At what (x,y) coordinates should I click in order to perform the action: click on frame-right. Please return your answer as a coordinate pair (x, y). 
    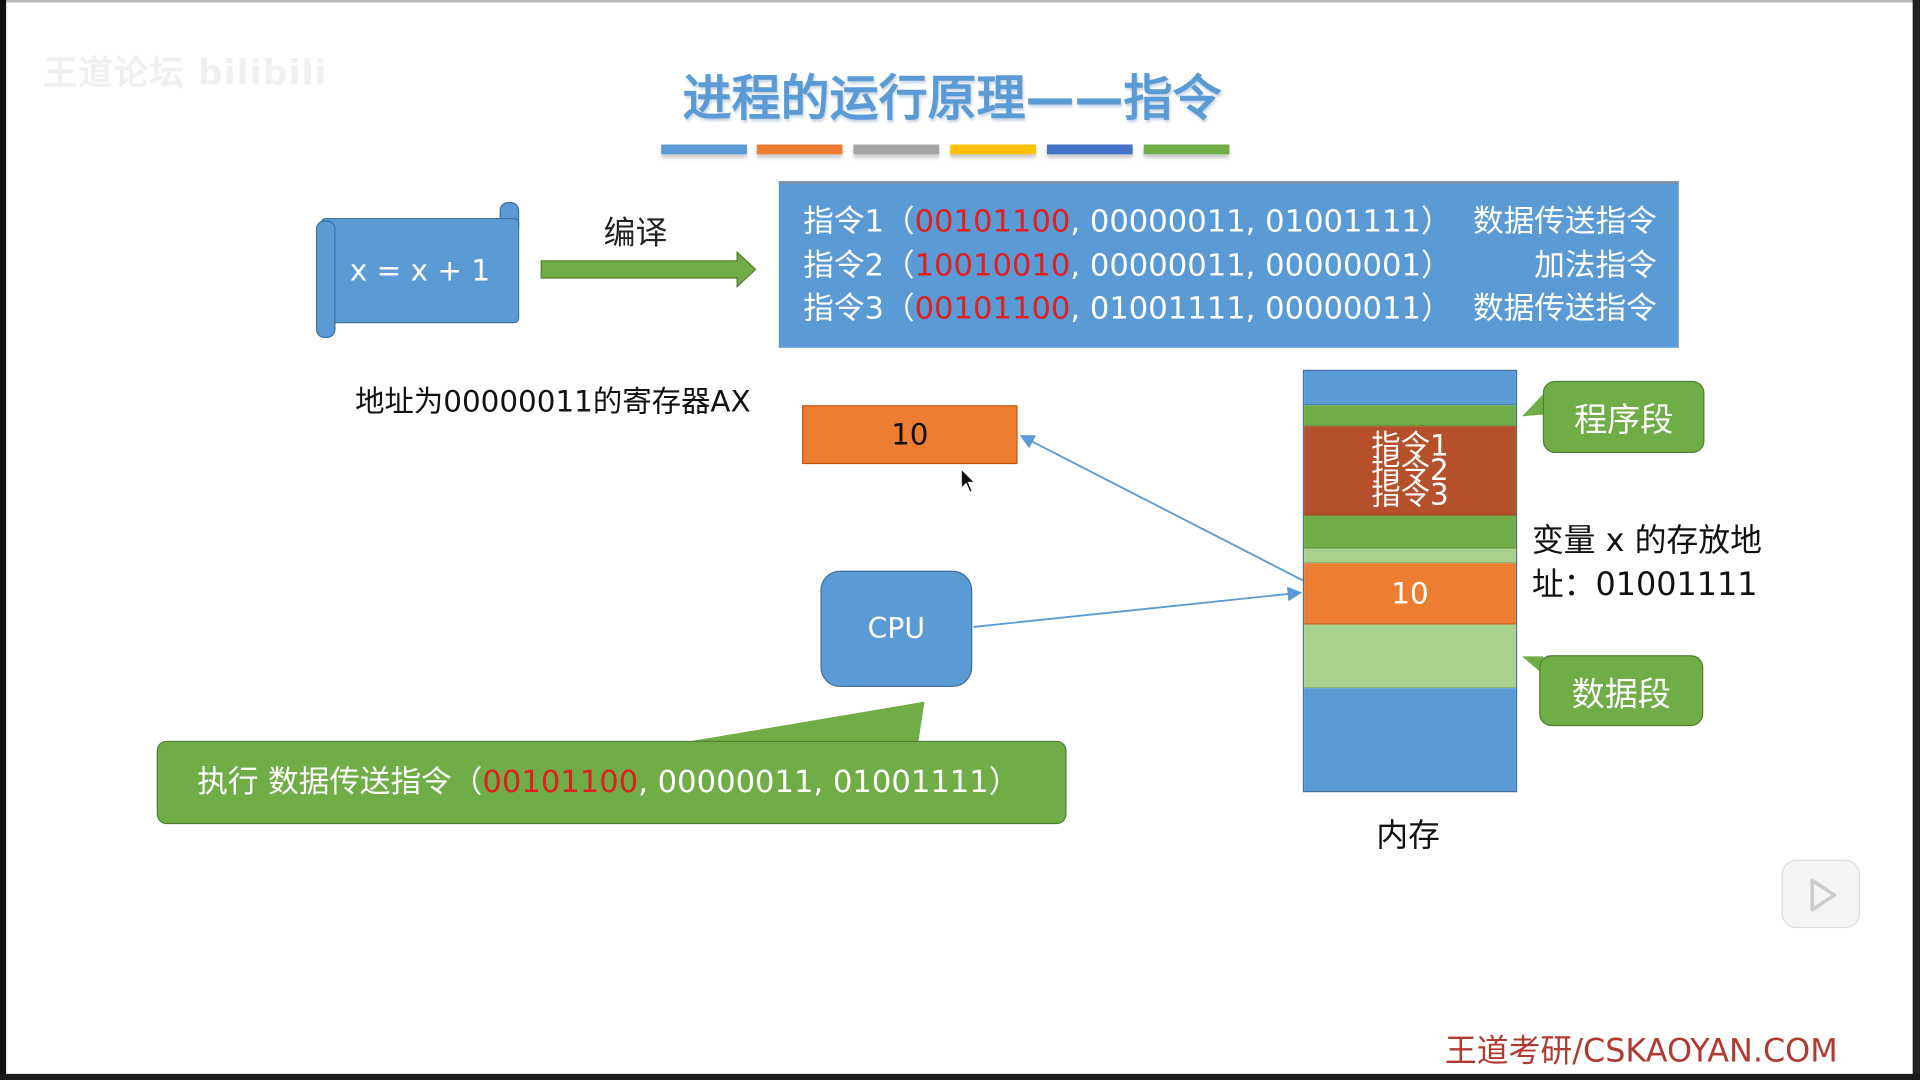
    Looking at the image, I should click on (1916, 540).